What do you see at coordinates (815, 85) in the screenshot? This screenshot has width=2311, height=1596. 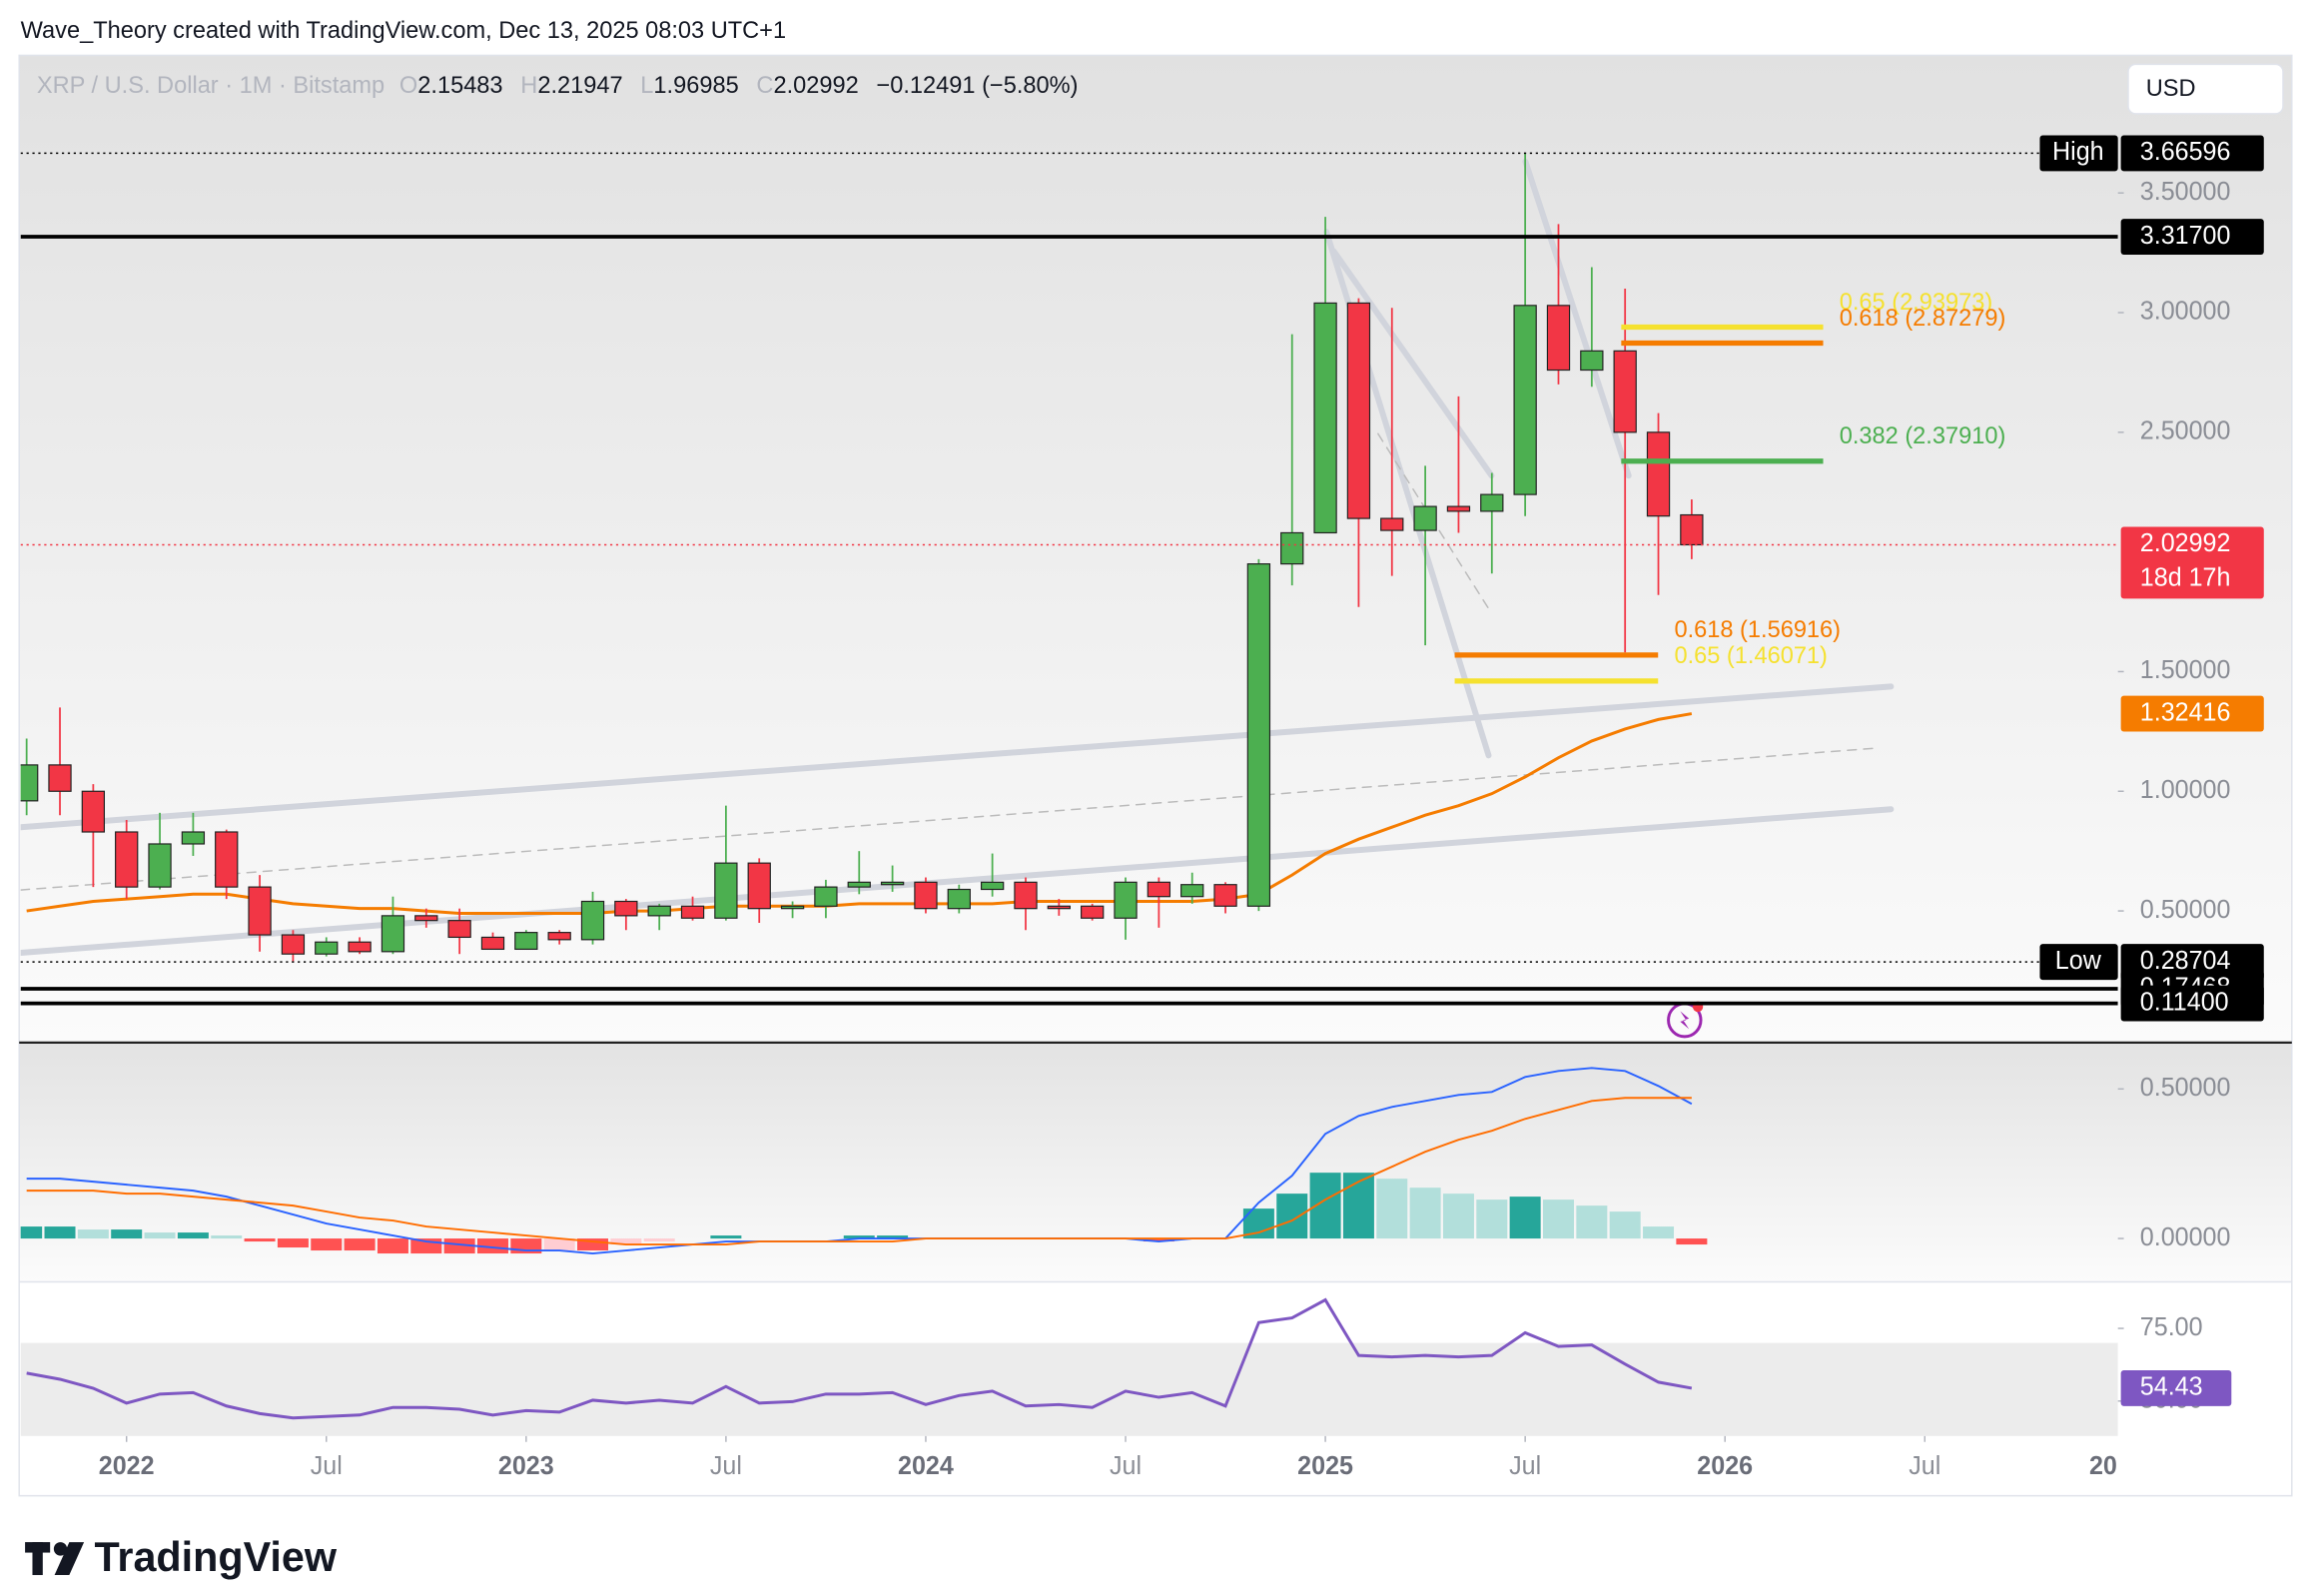 I see `legend-value: 2.02992` at bounding box center [815, 85].